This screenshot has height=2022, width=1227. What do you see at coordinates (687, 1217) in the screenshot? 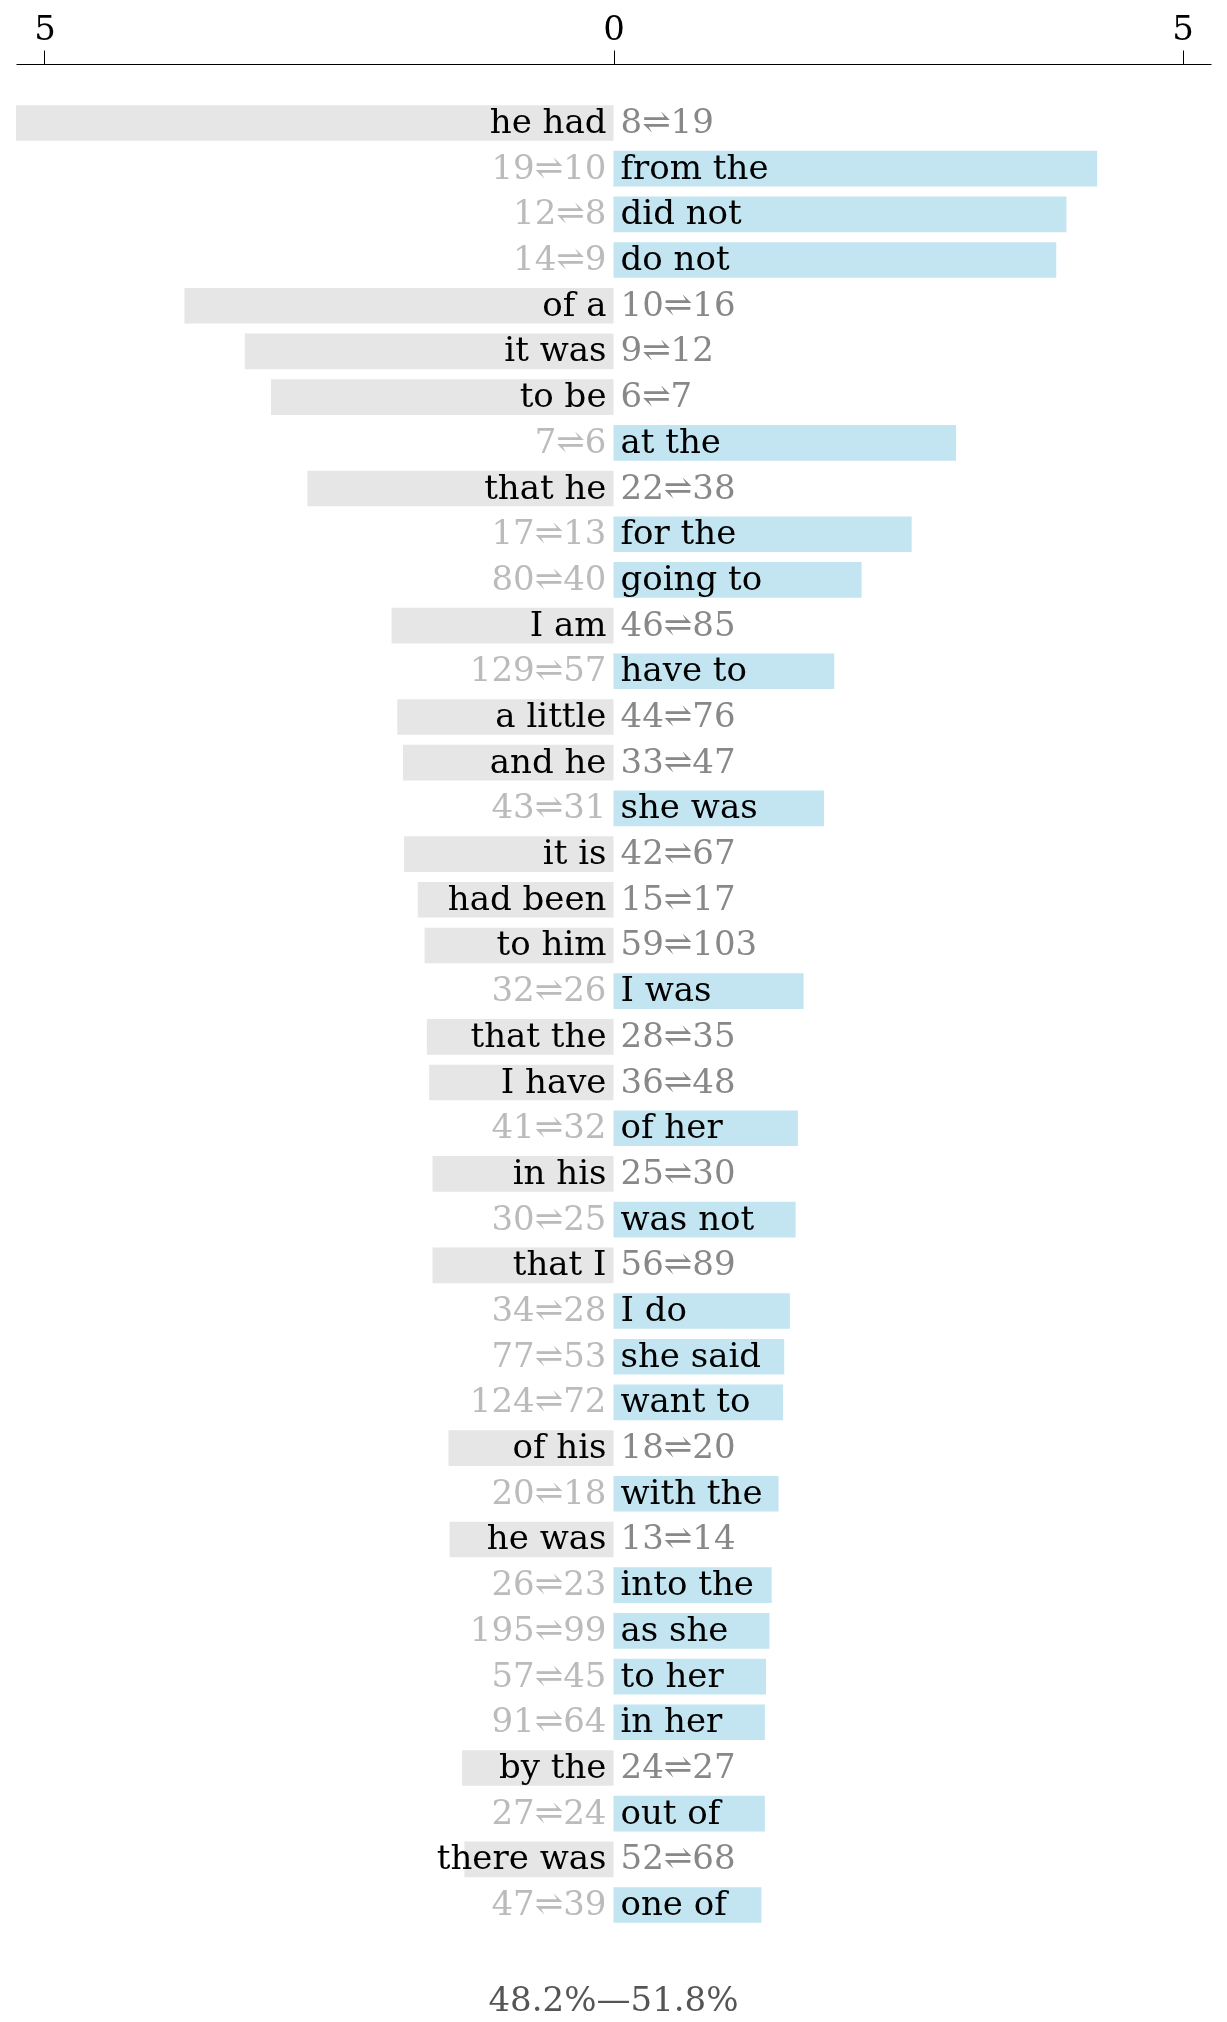
I see `y-tick-label: was not` at bounding box center [687, 1217].